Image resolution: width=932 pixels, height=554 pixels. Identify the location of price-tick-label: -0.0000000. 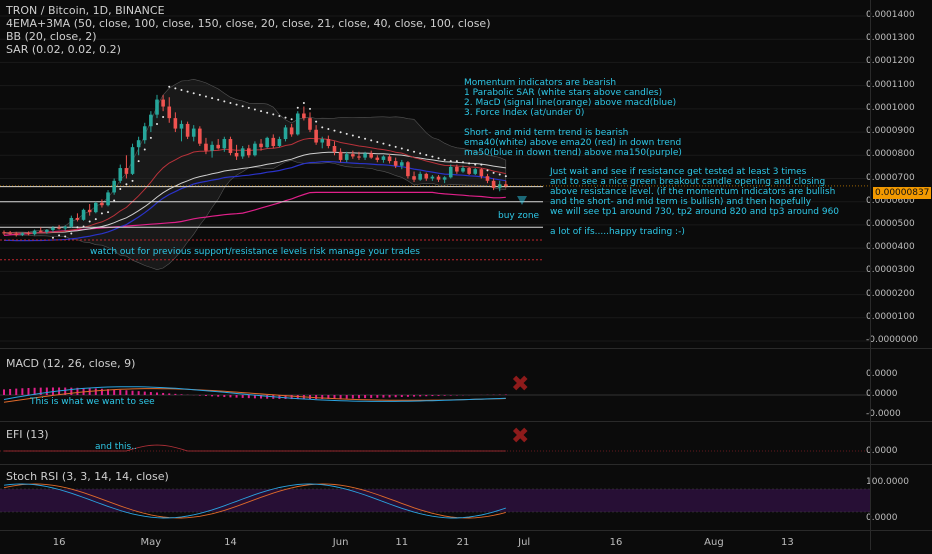
(896, 340).